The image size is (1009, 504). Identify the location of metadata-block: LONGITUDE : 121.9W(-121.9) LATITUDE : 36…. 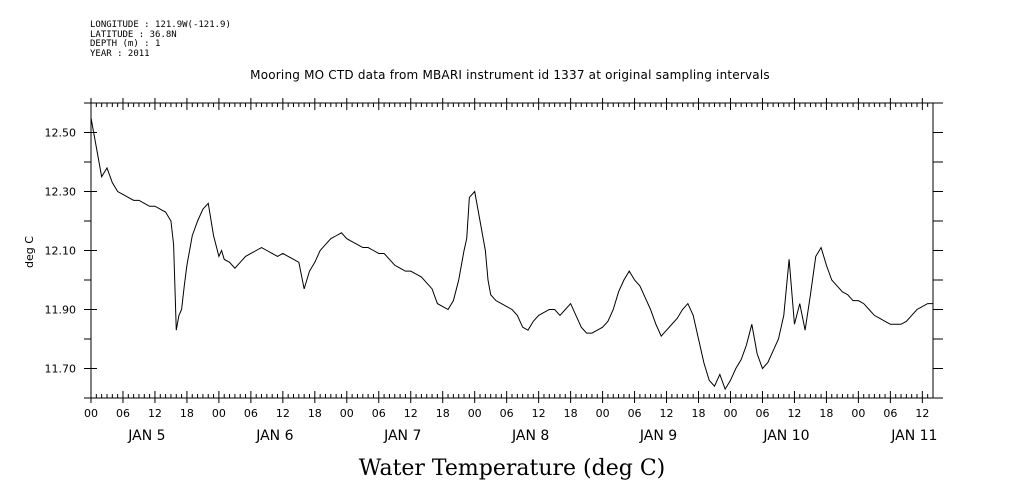
(160, 39).